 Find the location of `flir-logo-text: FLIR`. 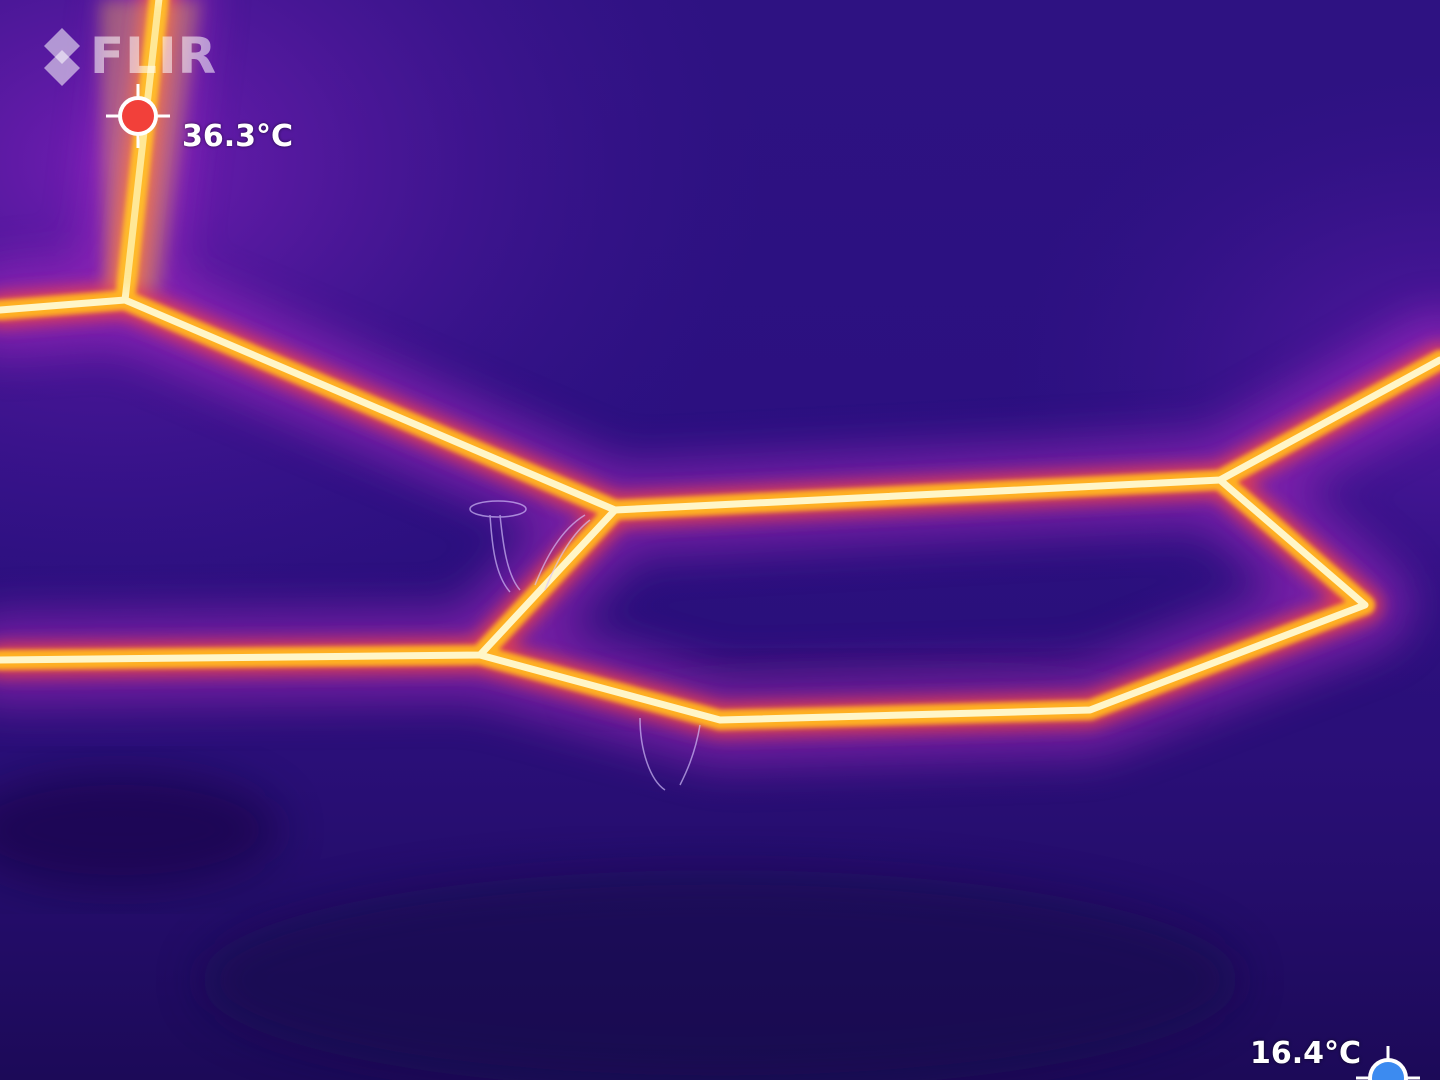

flir-logo-text: FLIR is located at coordinates (154, 56).